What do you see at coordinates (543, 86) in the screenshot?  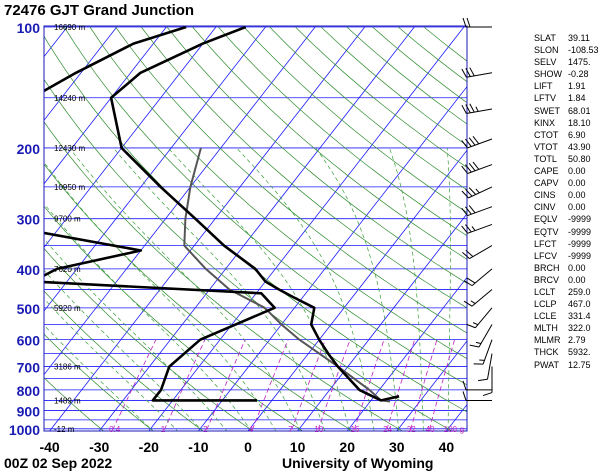 I see `index-key: LIFT` at bounding box center [543, 86].